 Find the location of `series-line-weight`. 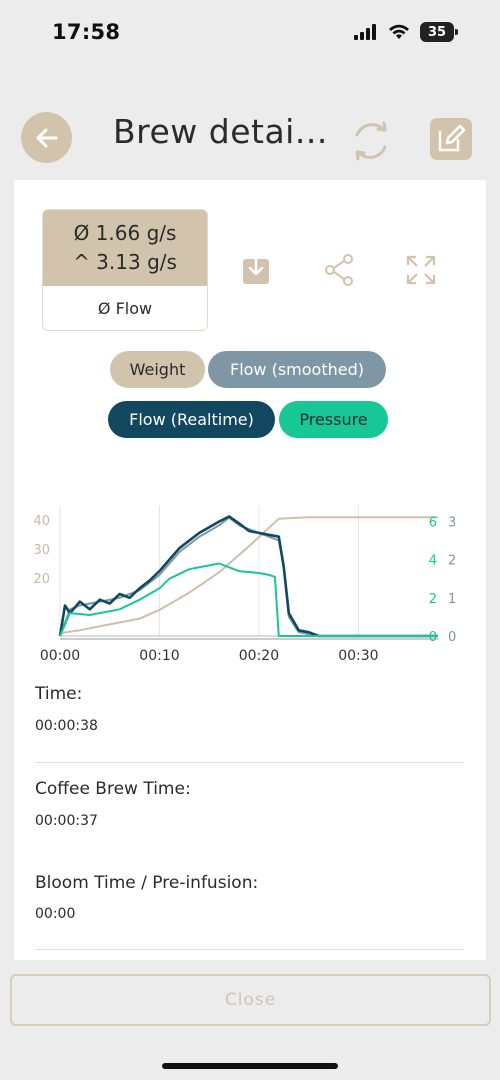

series-line-weight is located at coordinates (248, 575).